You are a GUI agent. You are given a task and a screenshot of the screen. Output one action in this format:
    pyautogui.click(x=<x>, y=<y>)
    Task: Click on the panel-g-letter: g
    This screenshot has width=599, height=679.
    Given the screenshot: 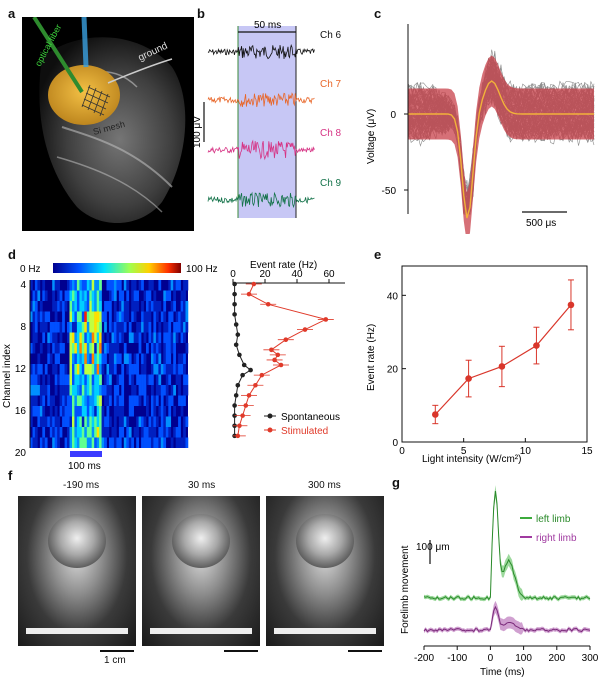 What is the action you would take?
    pyautogui.click(x=396, y=482)
    